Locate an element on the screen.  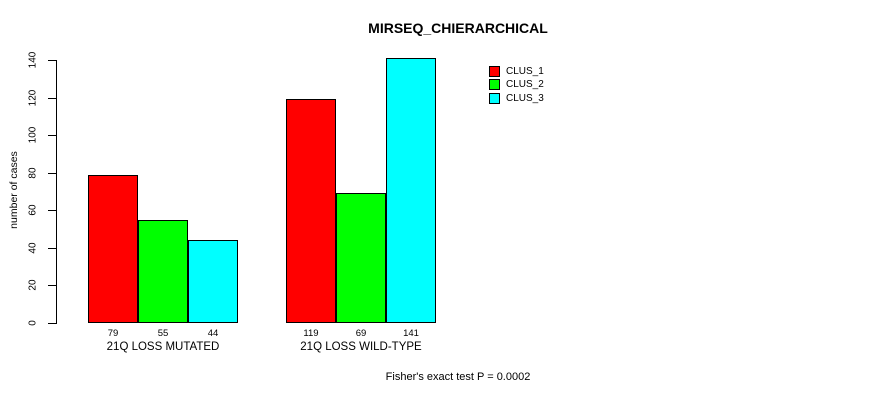
legend-label: CLUS_3 is located at coordinates (525, 98).